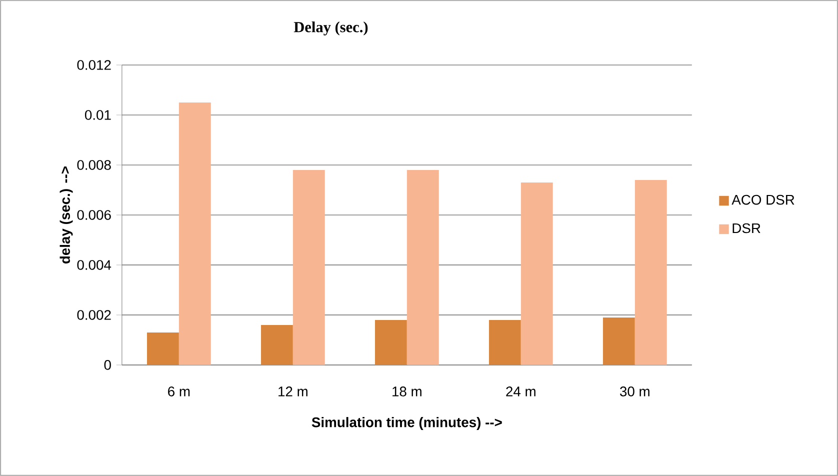 This screenshot has height=476, width=838. Describe the element at coordinates (331, 29) in the screenshot. I see `chart-title: Delay (sec.)` at that location.